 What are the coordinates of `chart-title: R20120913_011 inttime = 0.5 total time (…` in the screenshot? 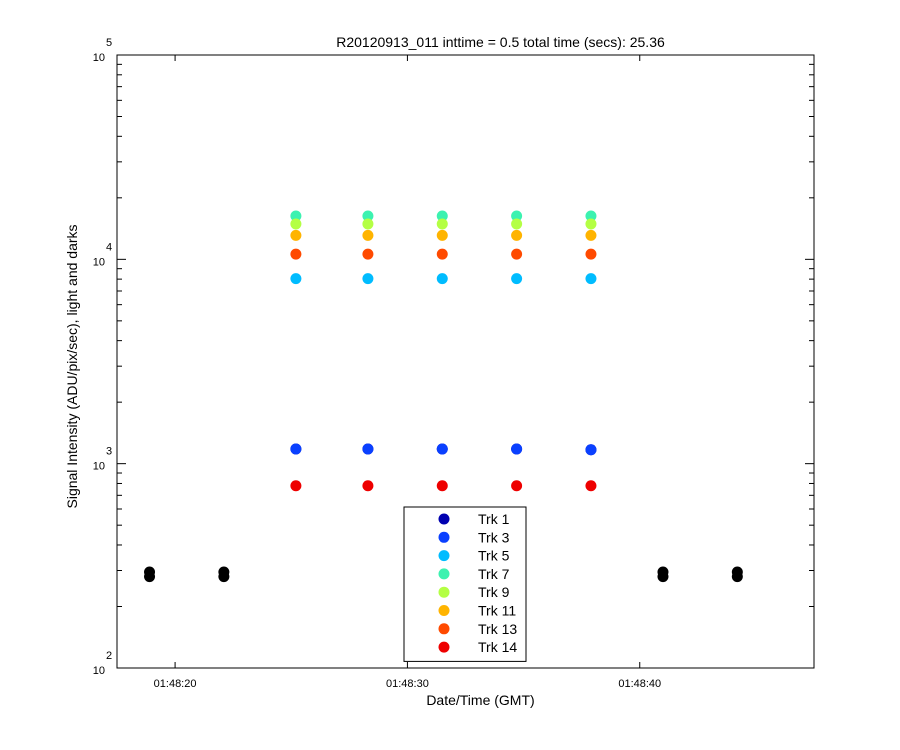 It's located at (500, 42).